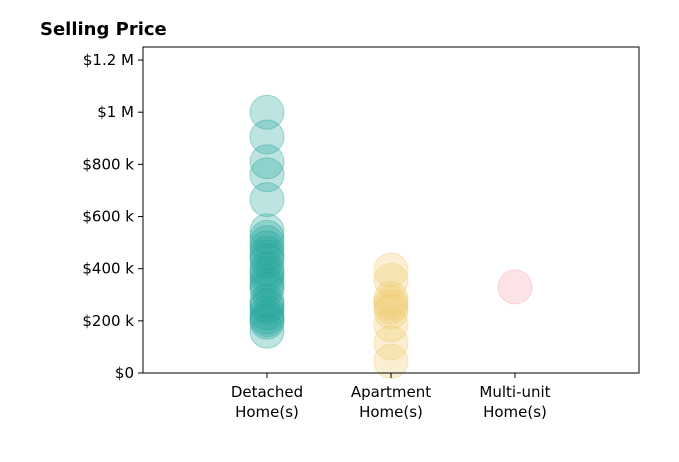 The image size is (679, 462). I want to click on y-tick-label: $1 M, so click(115, 112).